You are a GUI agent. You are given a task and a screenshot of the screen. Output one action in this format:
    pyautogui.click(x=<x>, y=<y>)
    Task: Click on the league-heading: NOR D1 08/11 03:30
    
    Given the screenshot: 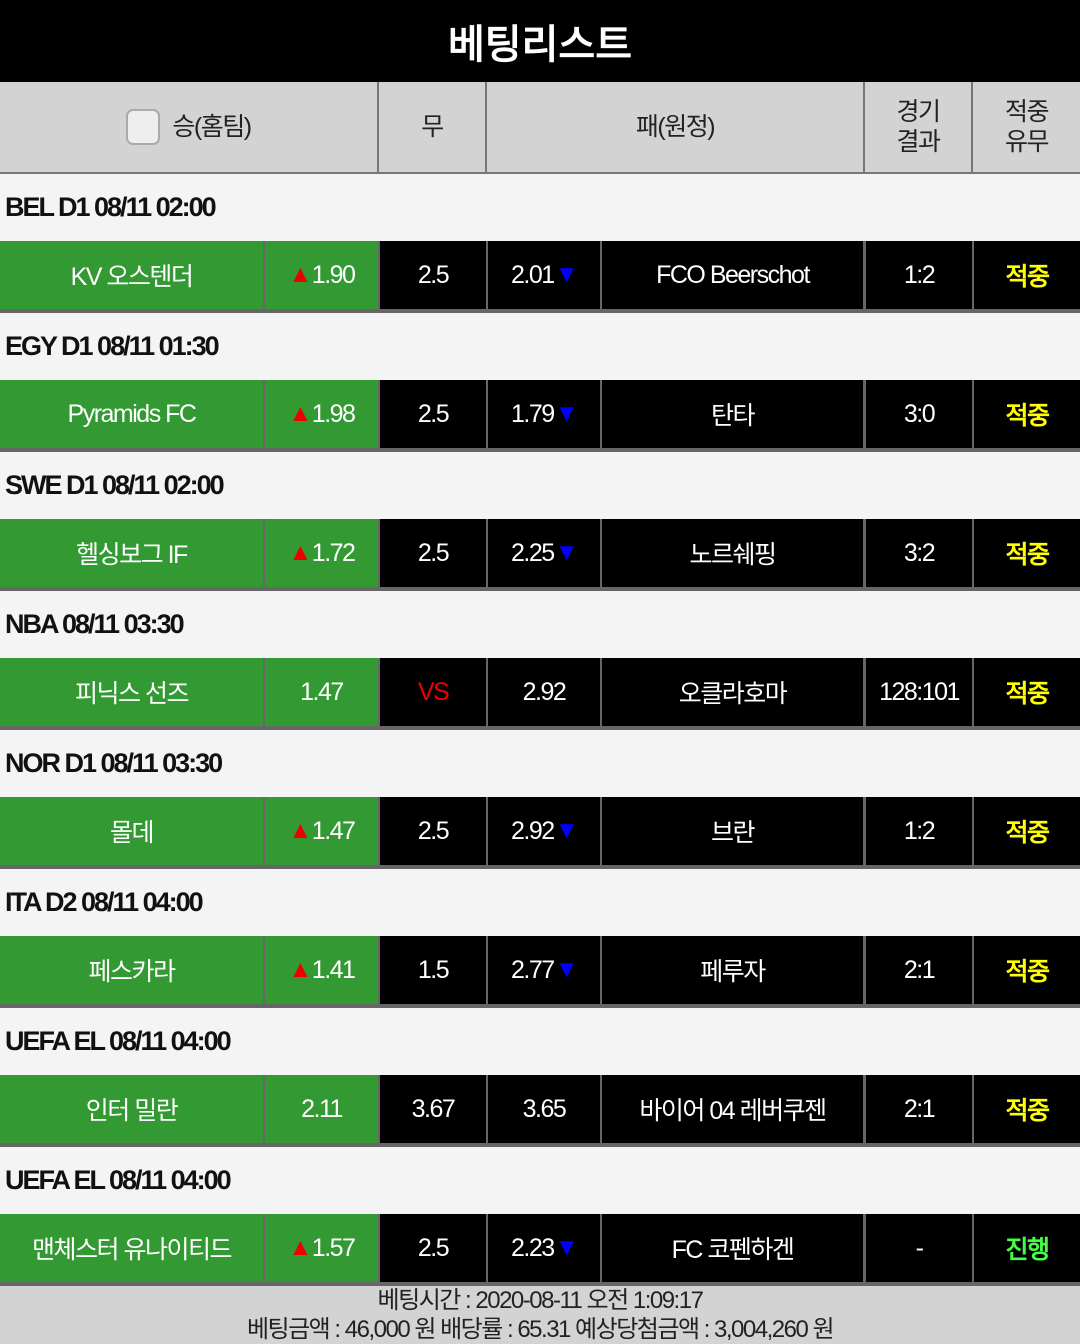 What is the action you would take?
    pyautogui.click(x=540, y=763)
    